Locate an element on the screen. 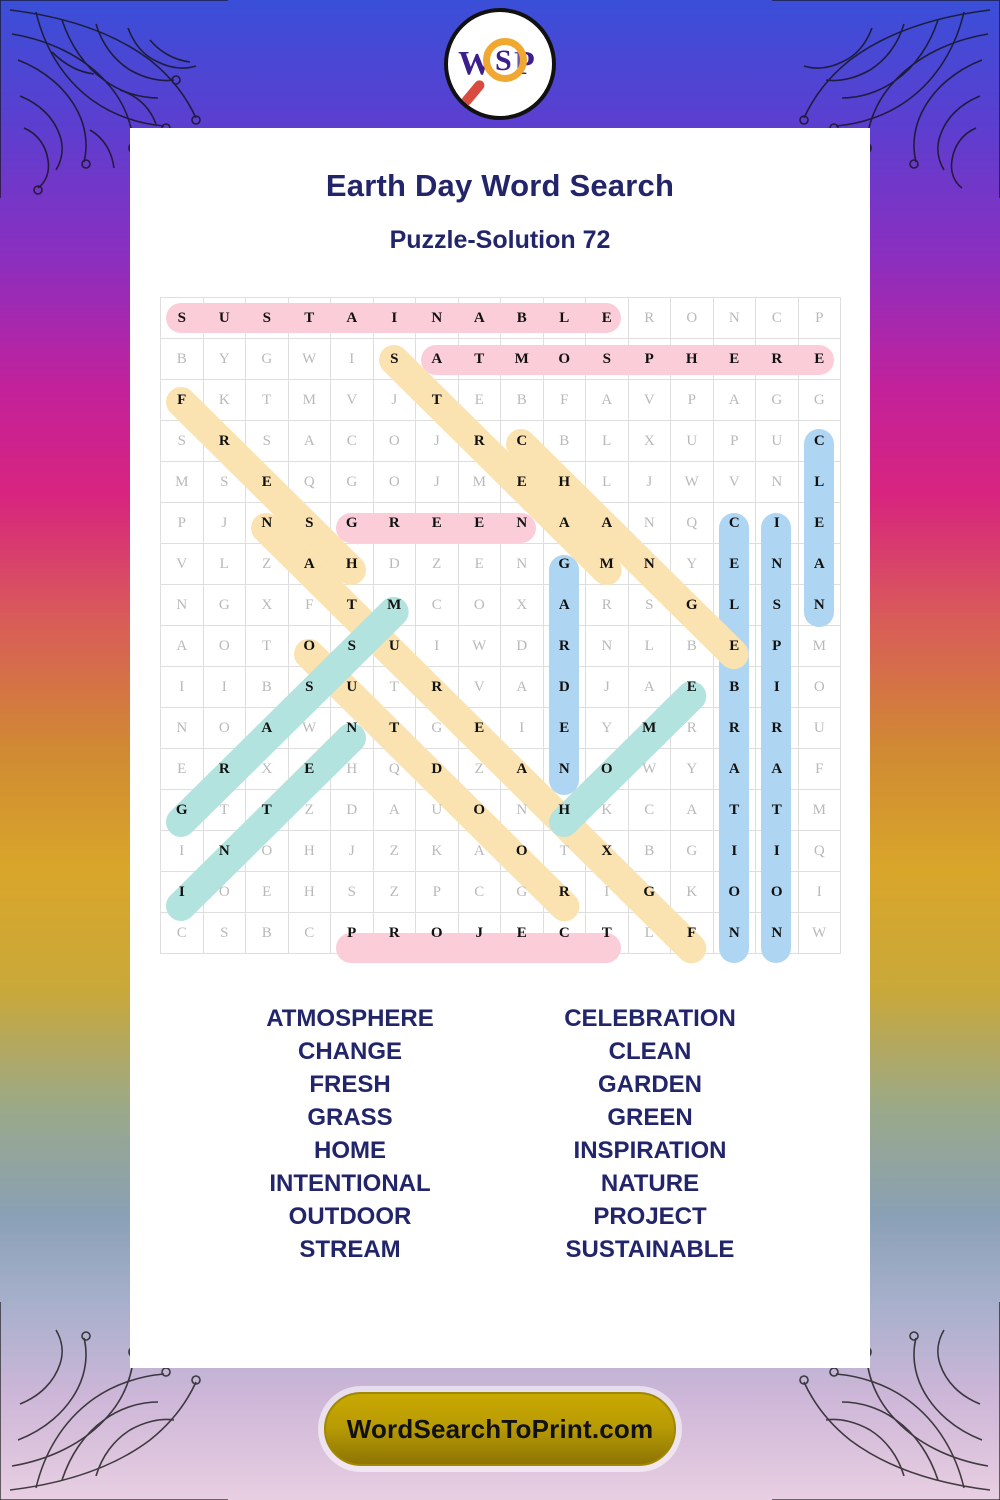  grid-cell: Y is located at coordinates (607, 728).